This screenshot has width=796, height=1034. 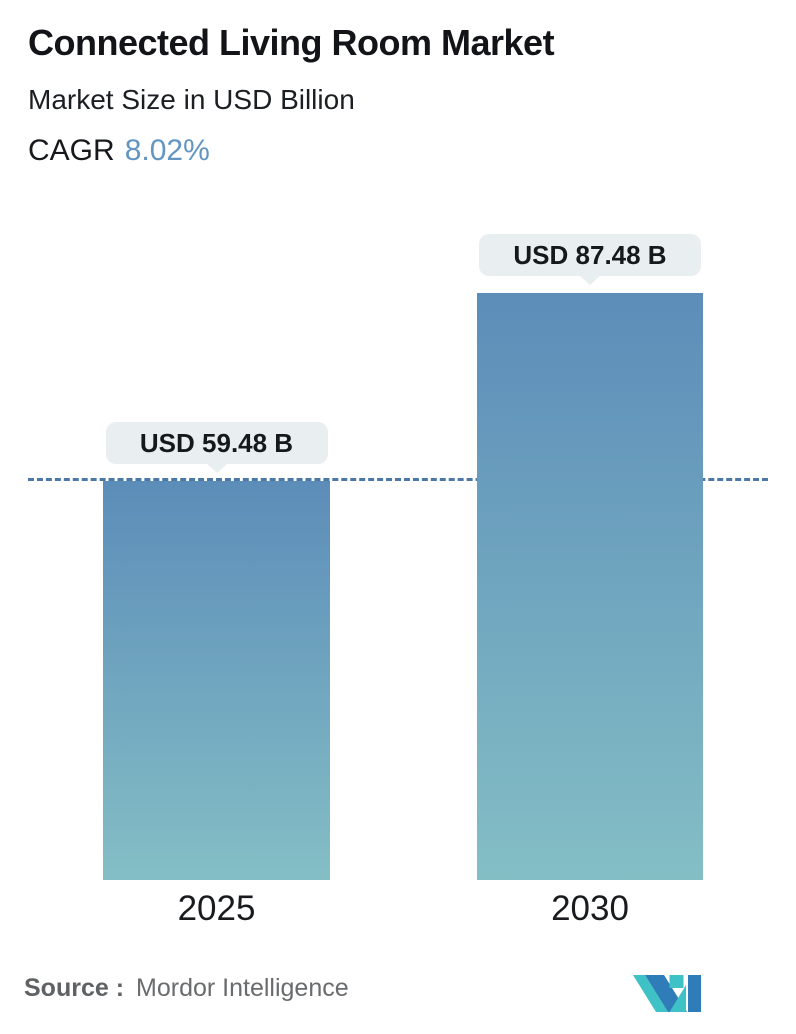 I want to click on bar-group-2025: USD 59.48 B, so click(x=216, y=651).